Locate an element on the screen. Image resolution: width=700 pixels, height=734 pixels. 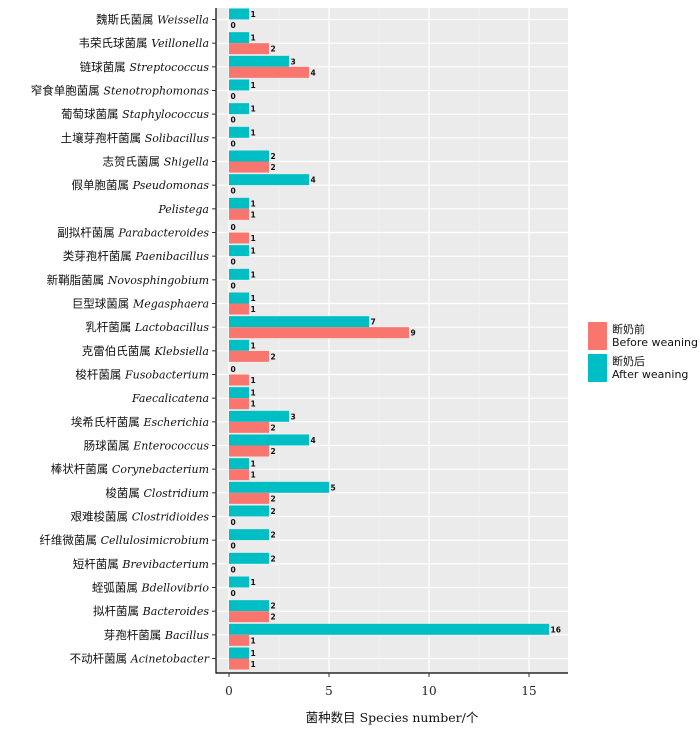
category-label-latin: Pseudomonas is located at coordinates (171, 185).